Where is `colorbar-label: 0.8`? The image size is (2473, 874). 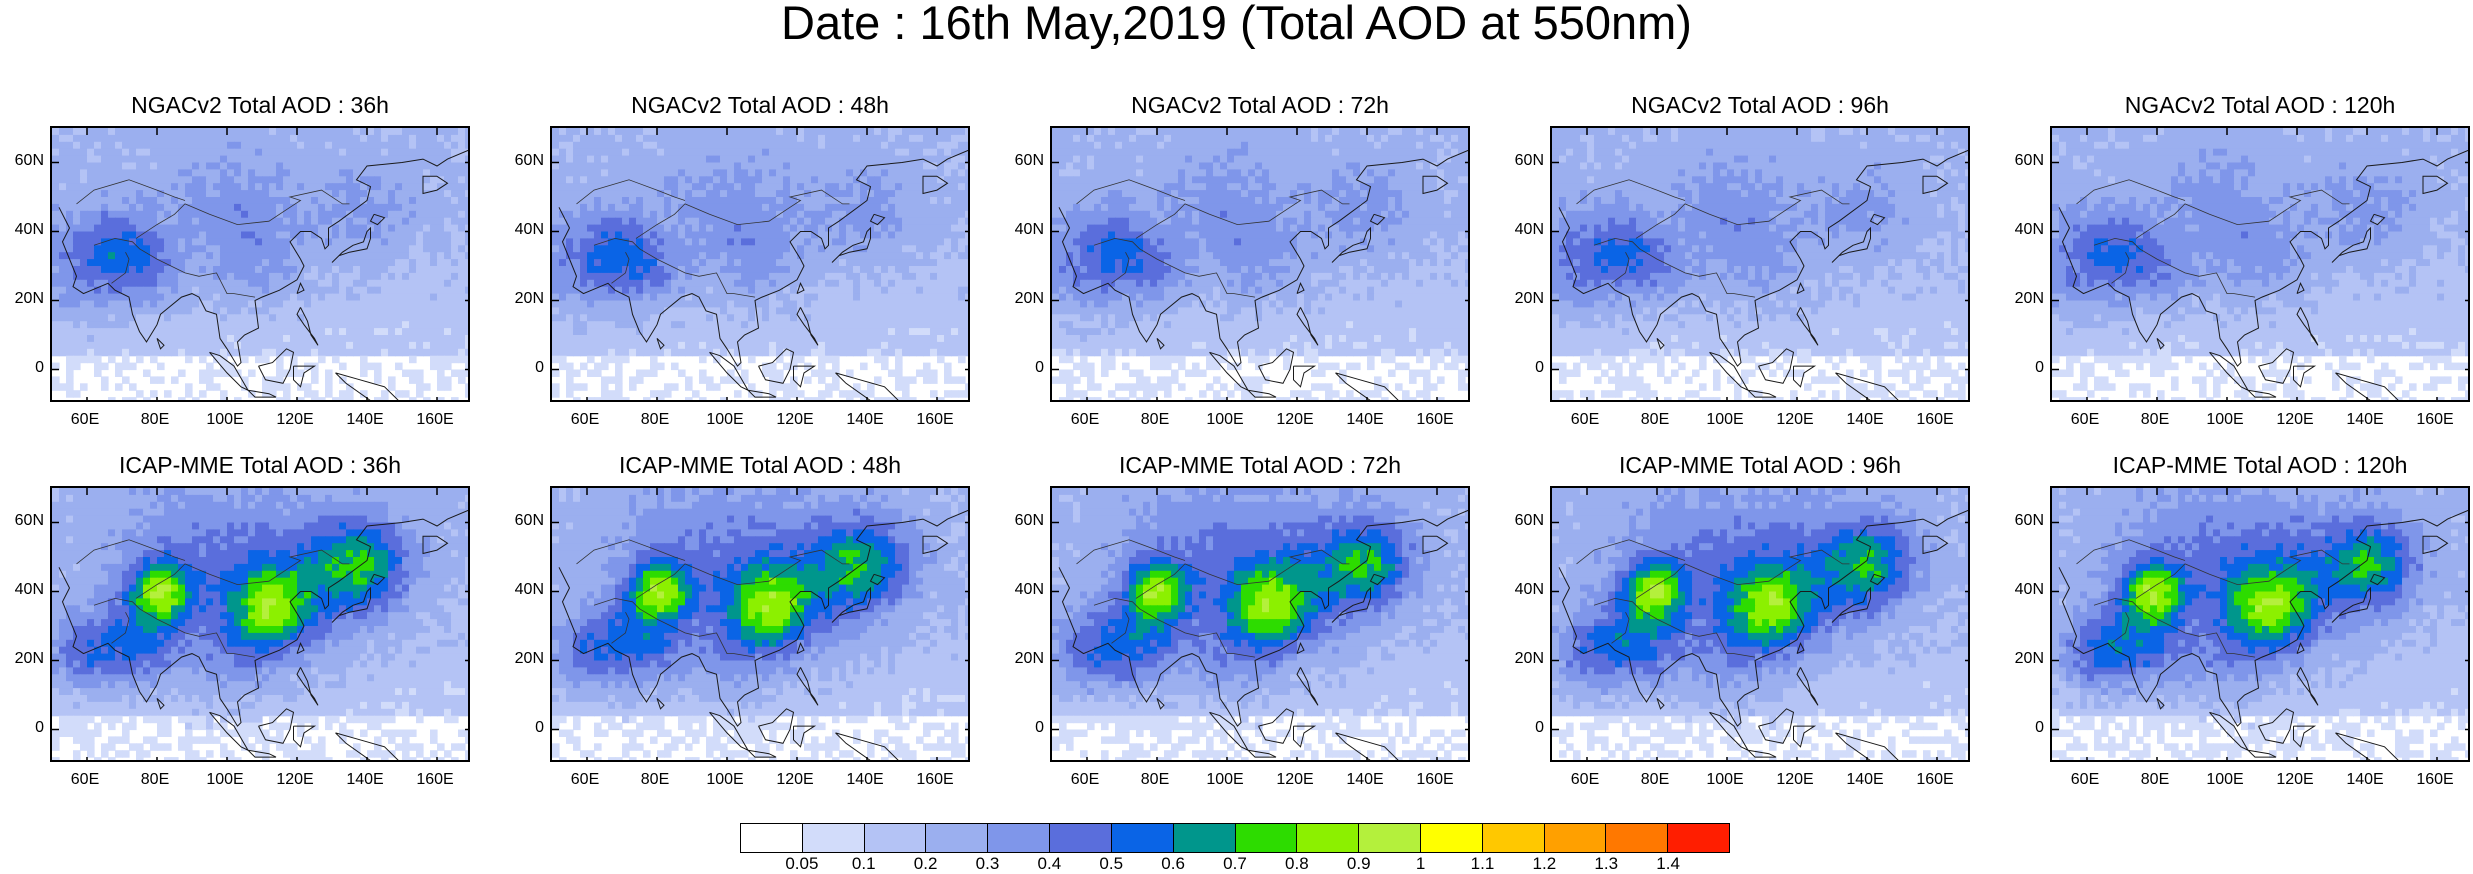
colorbar-label: 0.8 is located at coordinates (1297, 864).